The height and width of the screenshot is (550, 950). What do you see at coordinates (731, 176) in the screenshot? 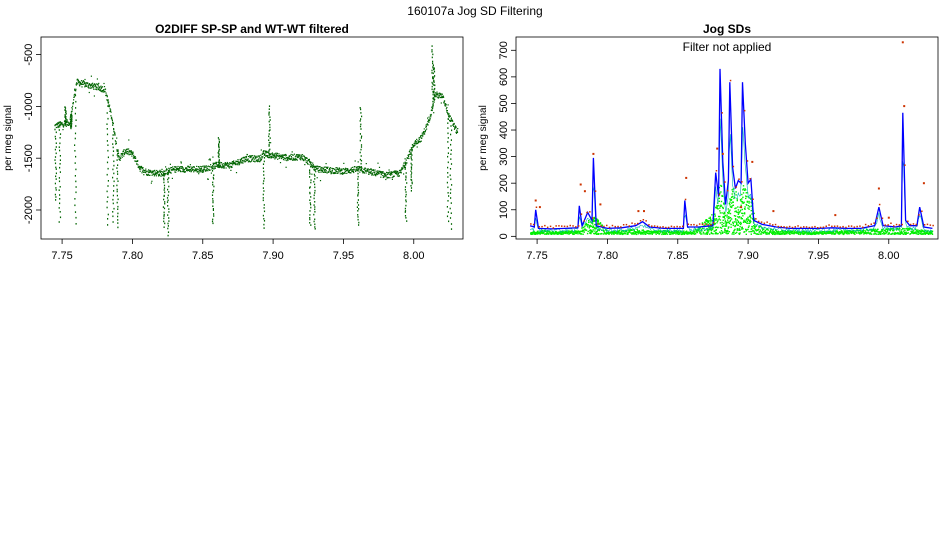
I see `right-chart-cyan-series` at bounding box center [731, 176].